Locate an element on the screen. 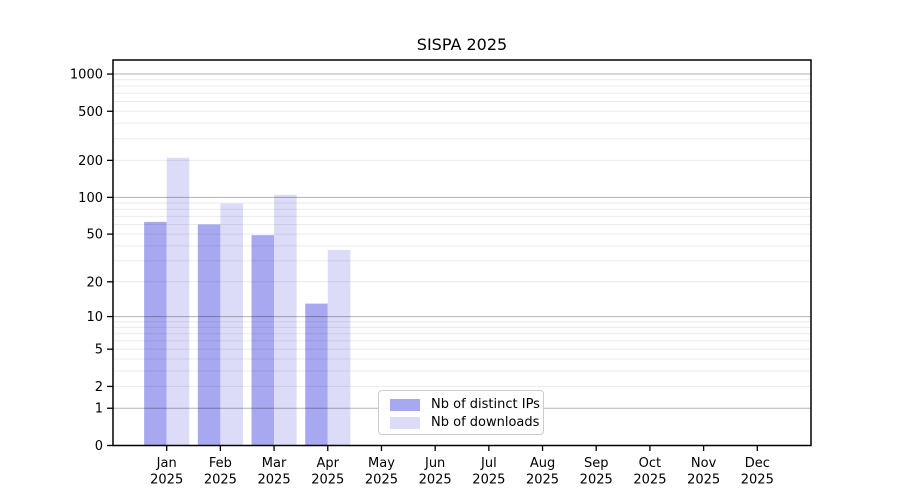 Image resolution: width=900 pixels, height=500 pixels. bar-downloads-apr is located at coordinates (339, 347).